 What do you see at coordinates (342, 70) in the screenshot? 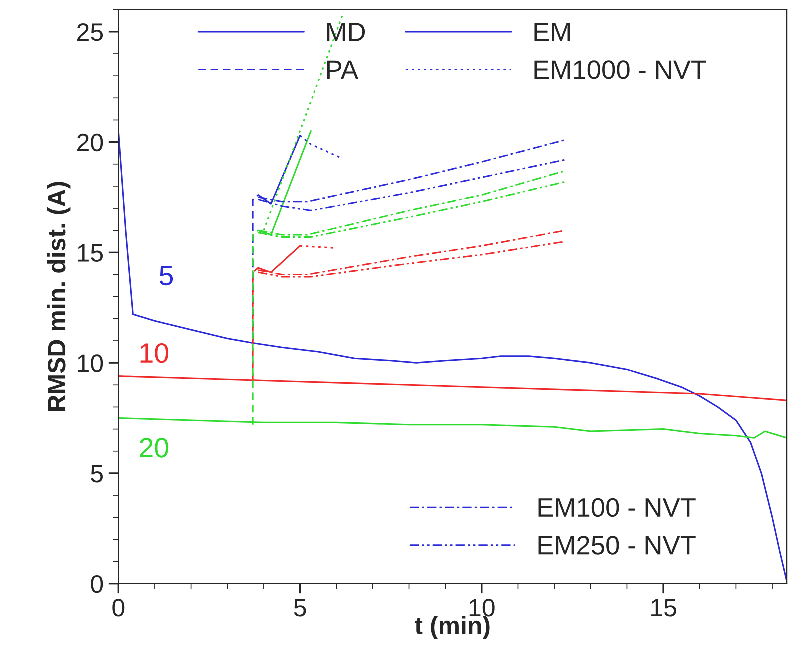
I see `legend-label: PA` at bounding box center [342, 70].